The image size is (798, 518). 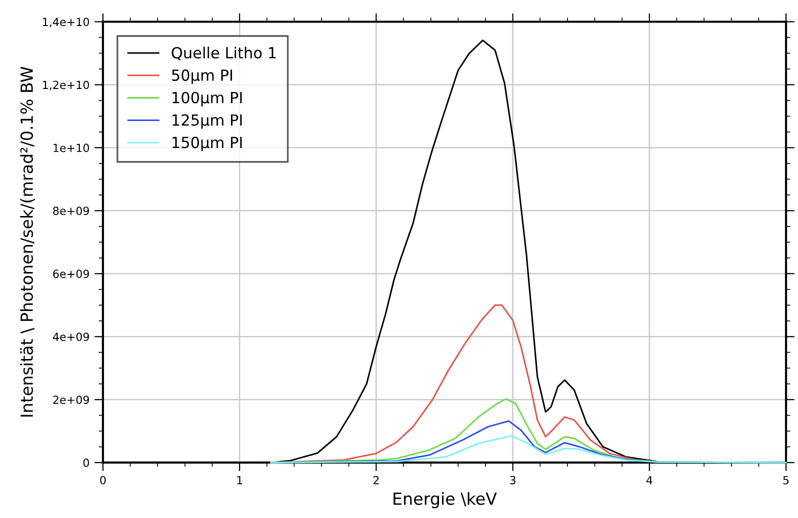 I want to click on y-tick-label: 1e+10, so click(x=72, y=148).